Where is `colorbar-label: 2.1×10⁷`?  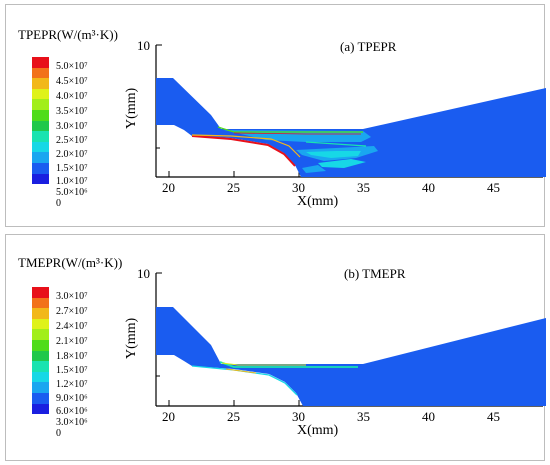
colorbar-label: 2.1×10⁷ is located at coordinates (72, 341).